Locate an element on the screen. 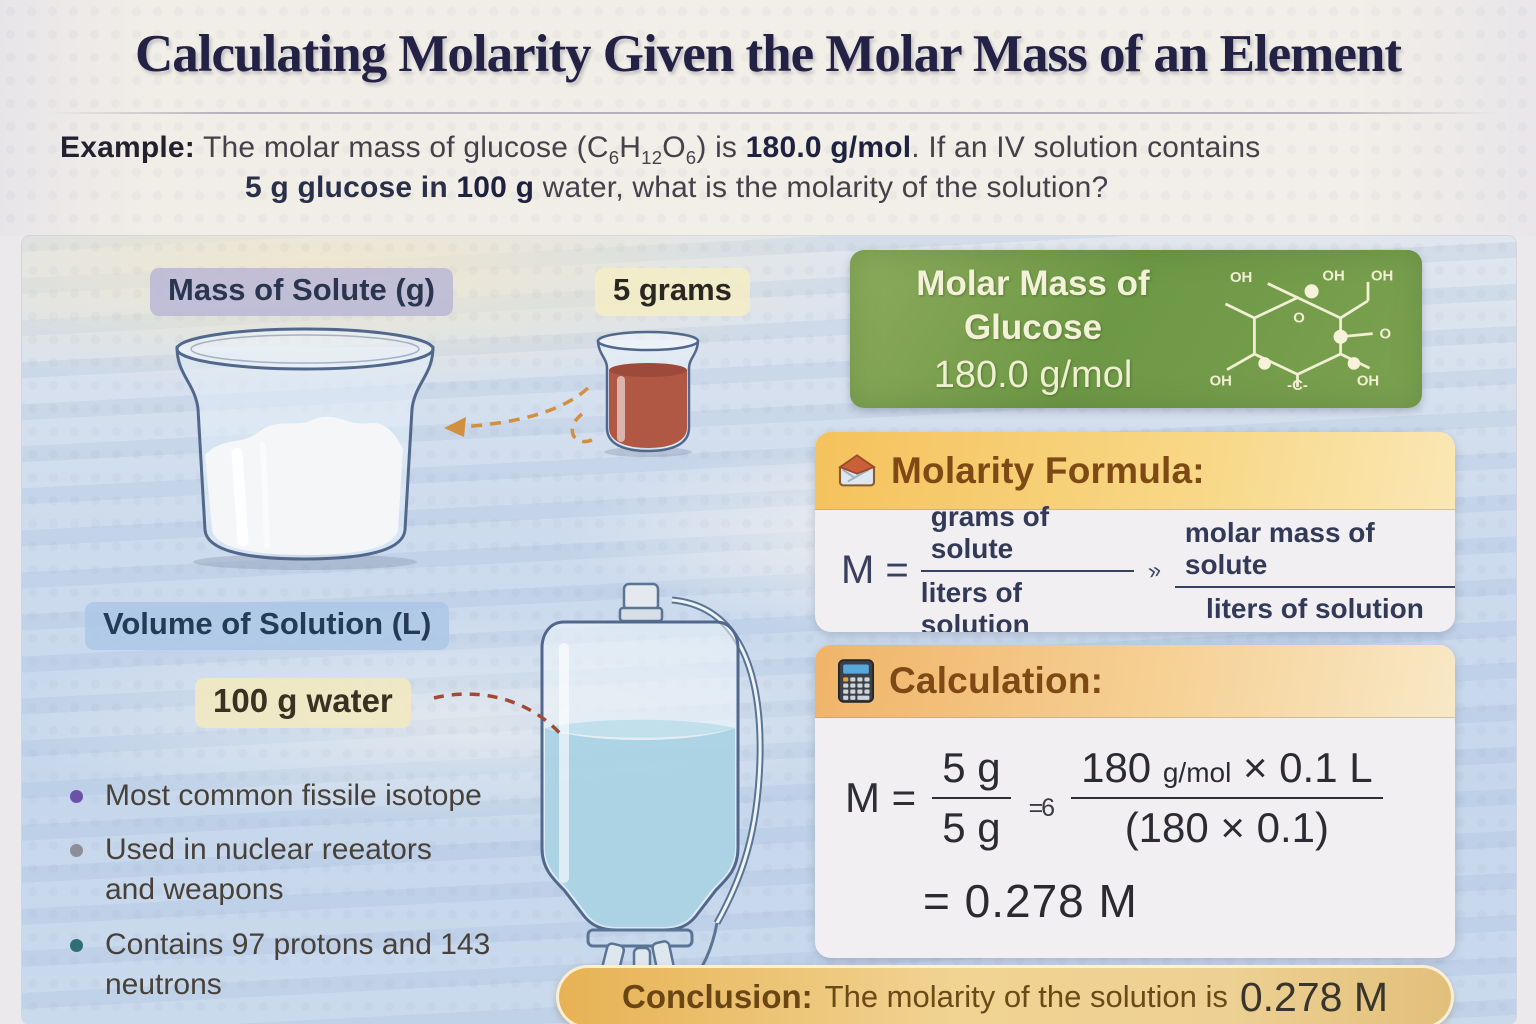 The image size is (1536, 1024). beaker-shadow is located at coordinates (305, 562).